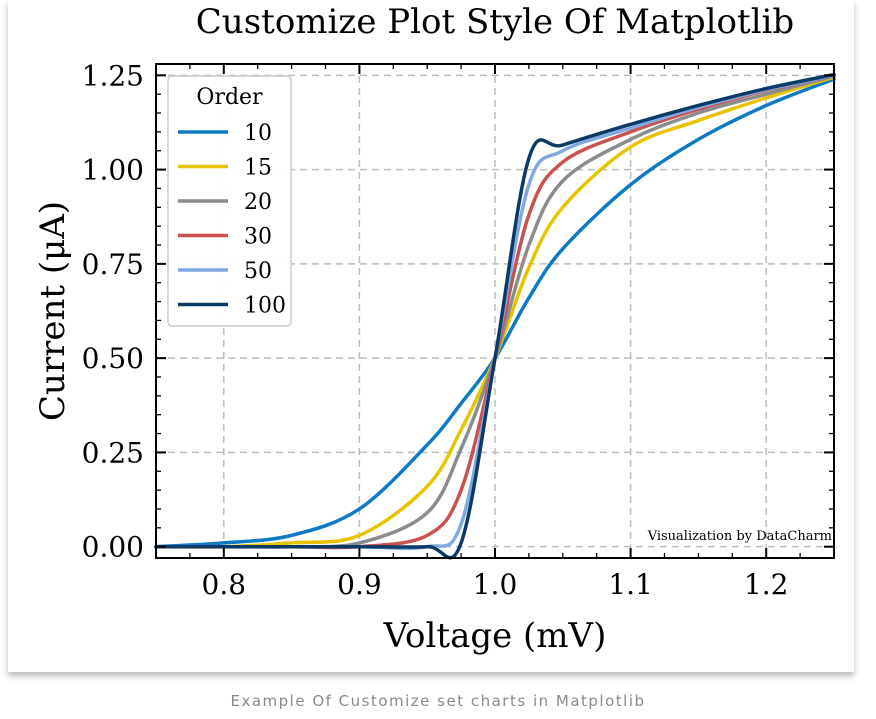  What do you see at coordinates (630, 584) in the screenshot?
I see `x-tick-label: 1.1` at bounding box center [630, 584].